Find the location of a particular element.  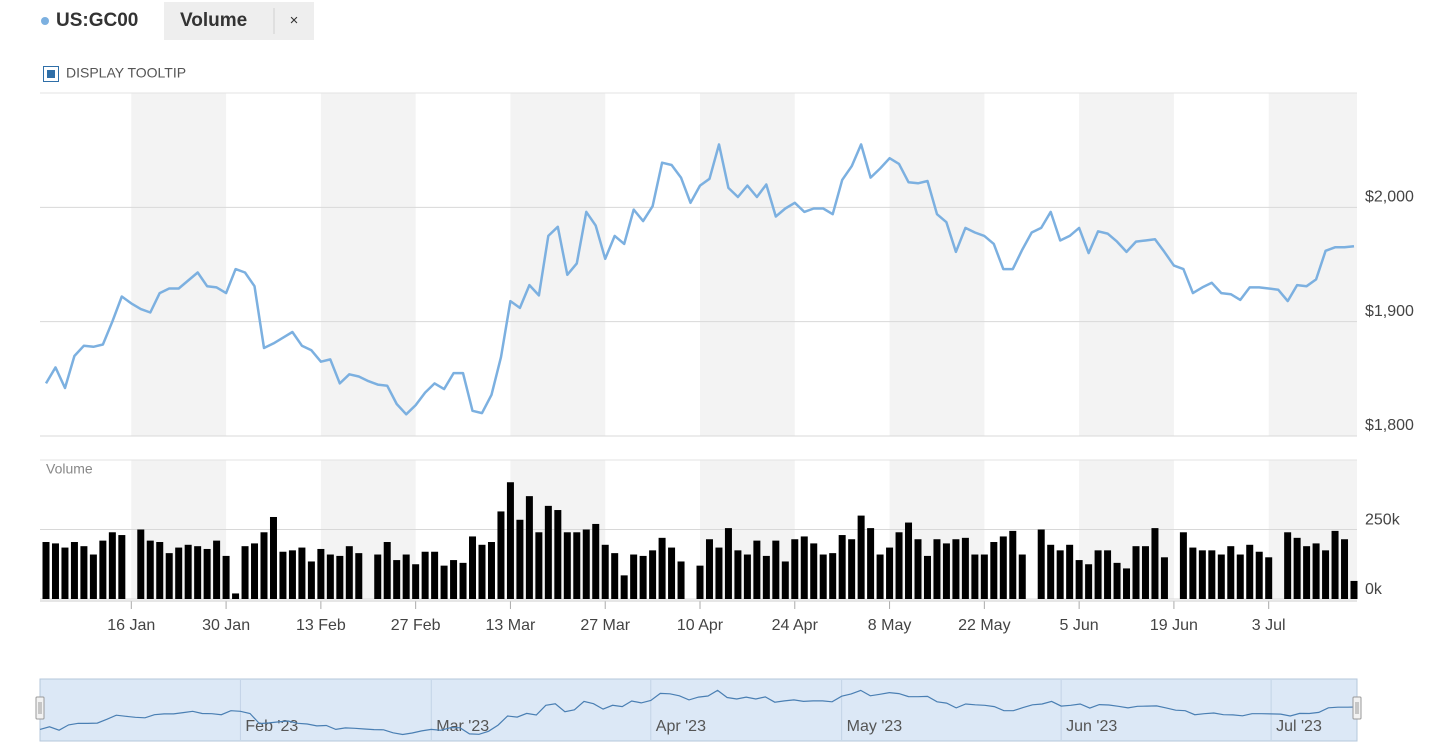

y-tick-label: $2,000 is located at coordinates (1389, 197).